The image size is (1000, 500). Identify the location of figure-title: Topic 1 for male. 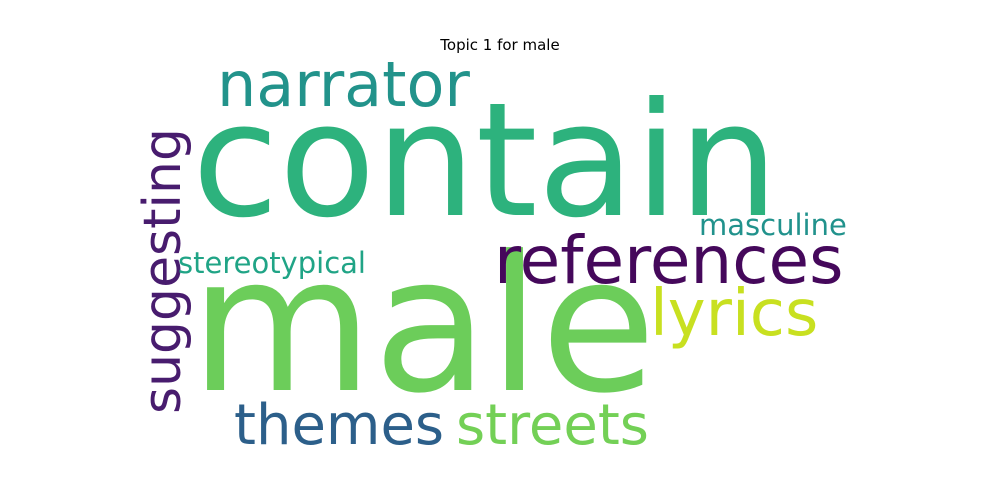
(500, 45).